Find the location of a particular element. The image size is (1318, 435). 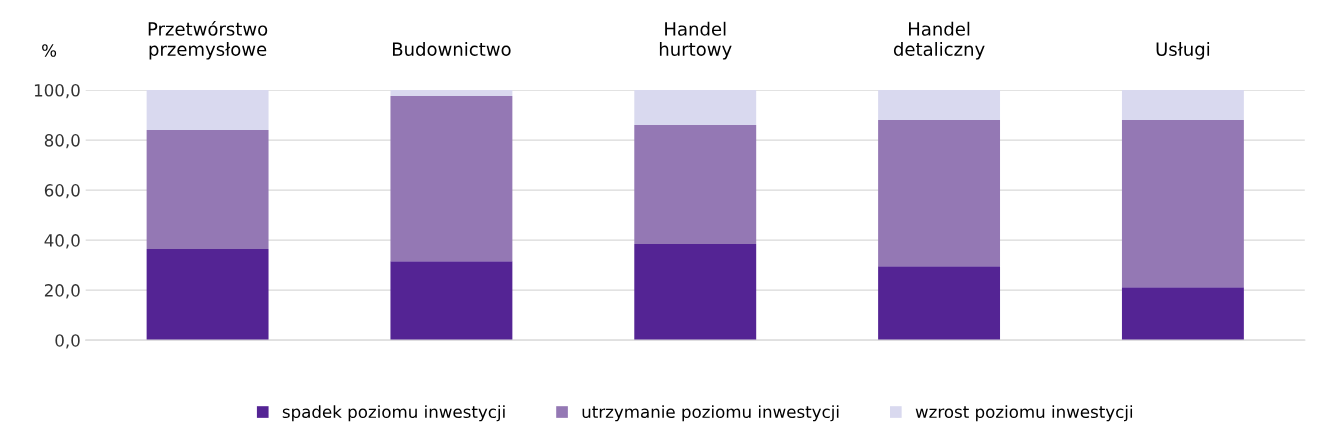

y-tick-label: 80,0 is located at coordinates (62, 141).